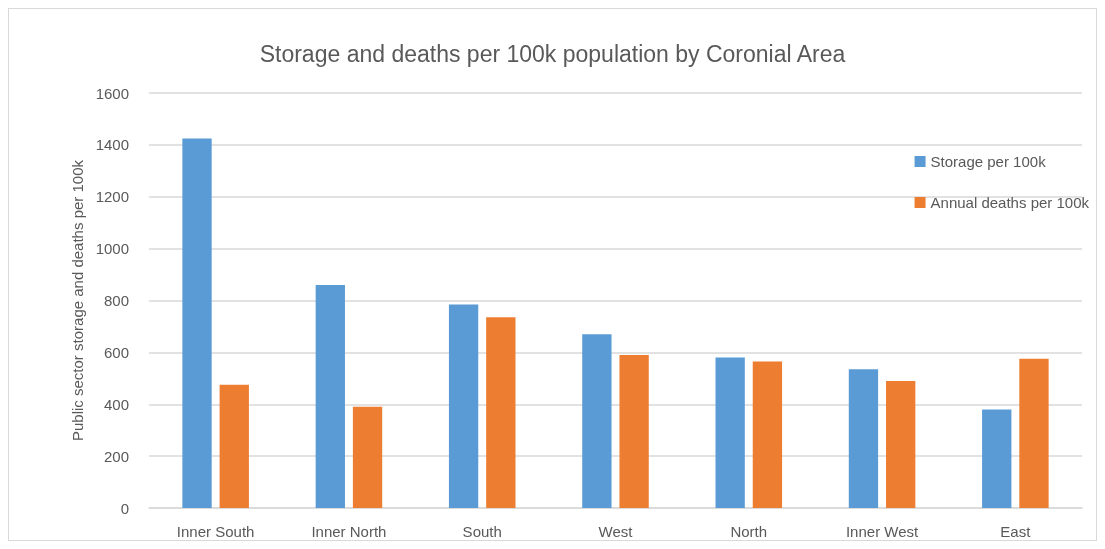 The height and width of the screenshot is (549, 1105). I want to click on x-tick-label: South, so click(482, 531).